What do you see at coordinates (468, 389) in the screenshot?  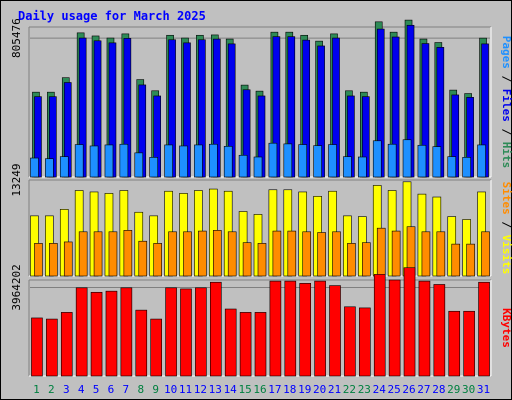 I see `x-tick-label-day-30: 30` at bounding box center [468, 389].